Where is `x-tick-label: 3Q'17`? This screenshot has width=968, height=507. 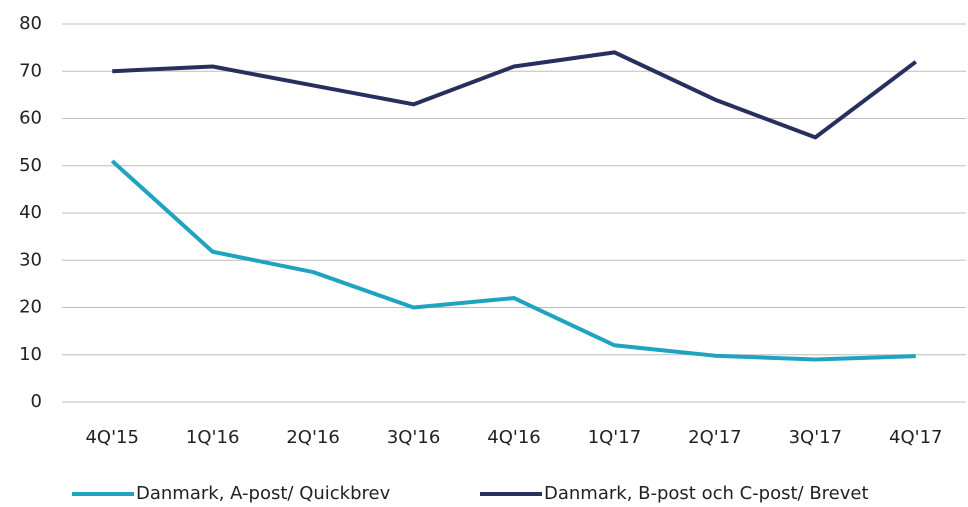
x-tick-label: 3Q'17 is located at coordinates (815, 437).